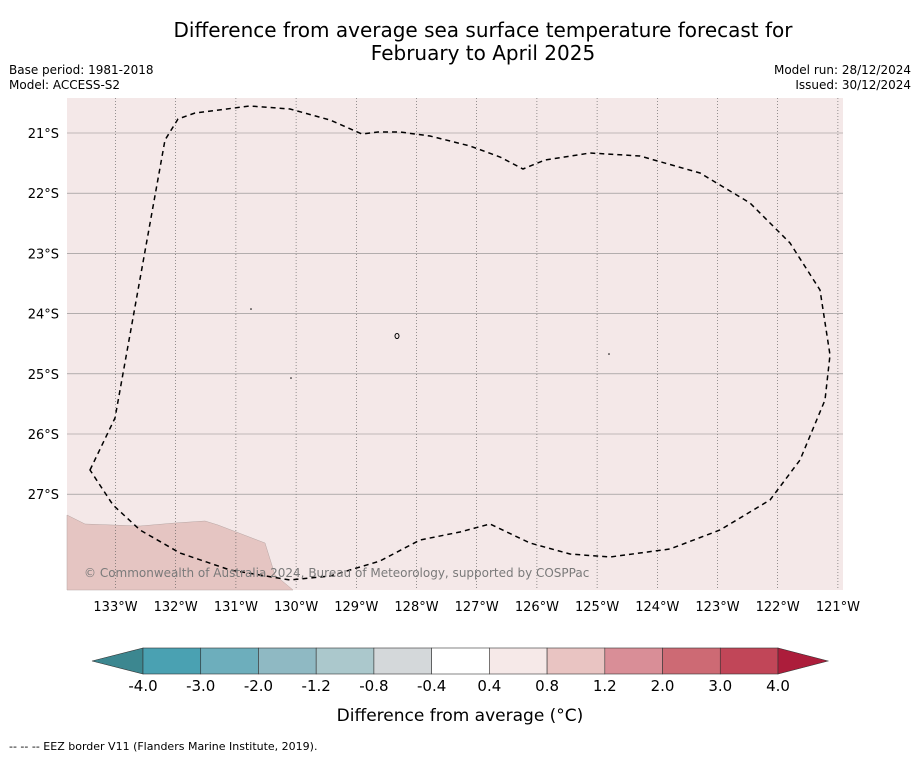 This screenshot has width=919, height=758. What do you see at coordinates (81, 70) in the screenshot?
I see `base-period: Base period: 1981-2018` at bounding box center [81, 70].